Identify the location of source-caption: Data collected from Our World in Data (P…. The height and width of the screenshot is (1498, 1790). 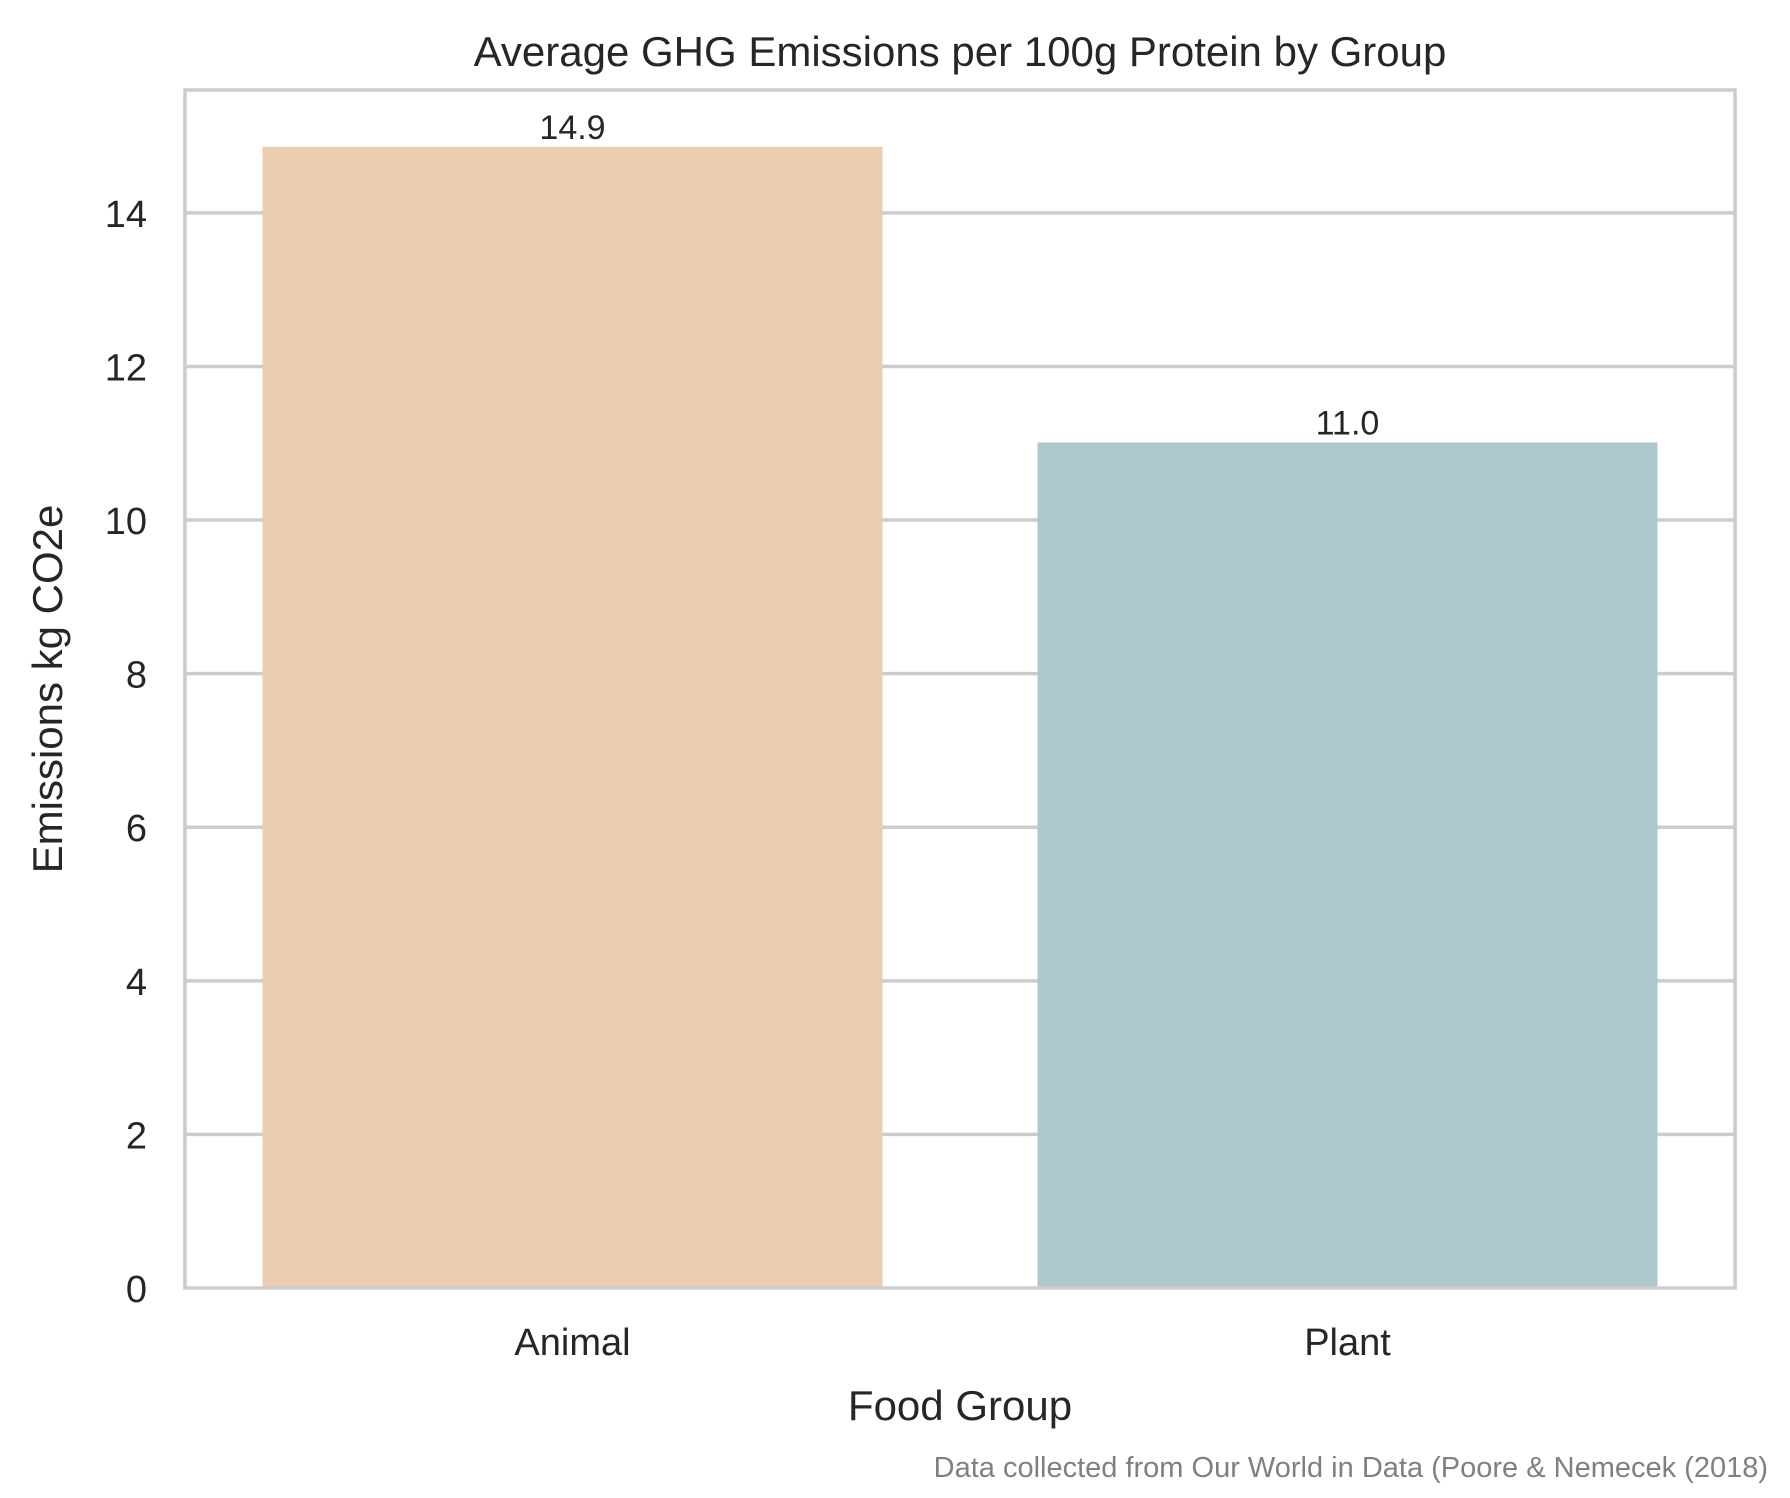
(1351, 1468).